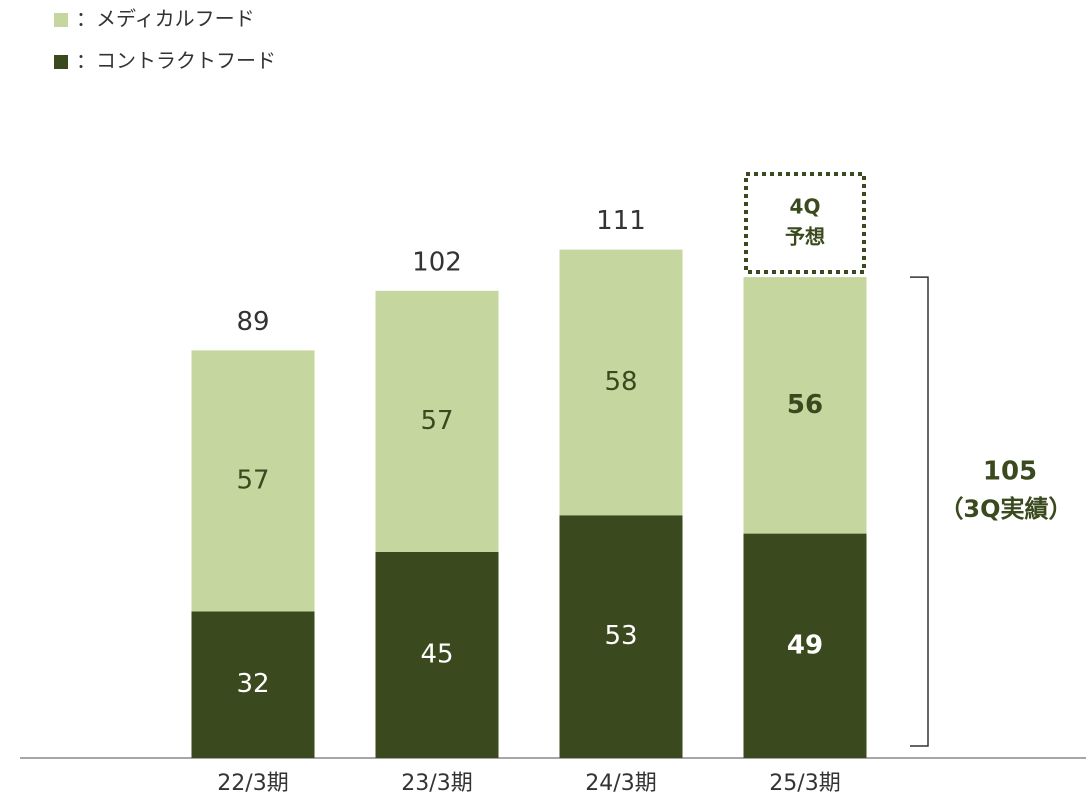  I want to click on value-label: 58, so click(620, 382).